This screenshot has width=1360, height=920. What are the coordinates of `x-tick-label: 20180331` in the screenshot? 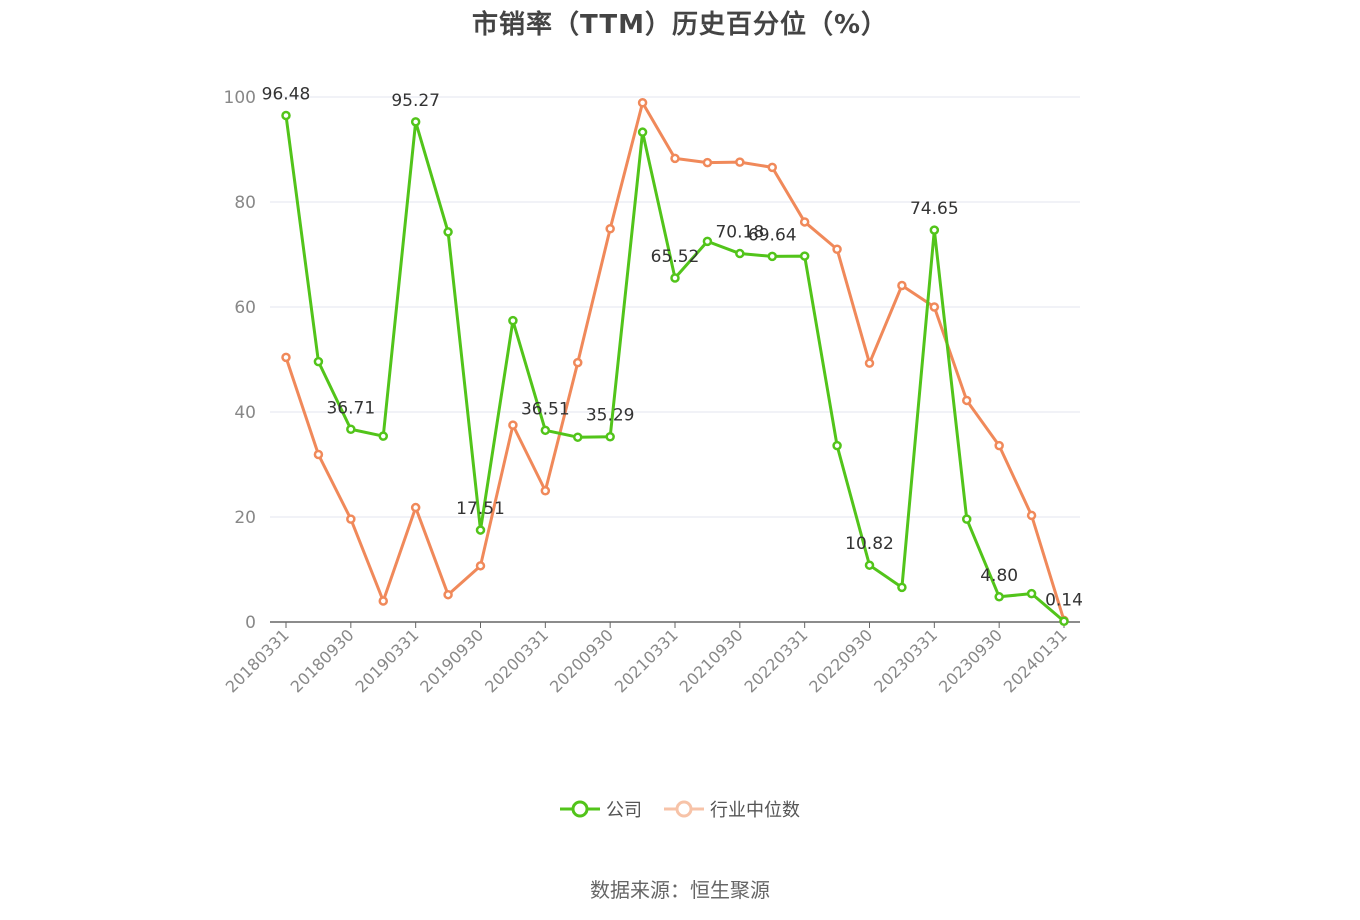 It's located at (257, 660).